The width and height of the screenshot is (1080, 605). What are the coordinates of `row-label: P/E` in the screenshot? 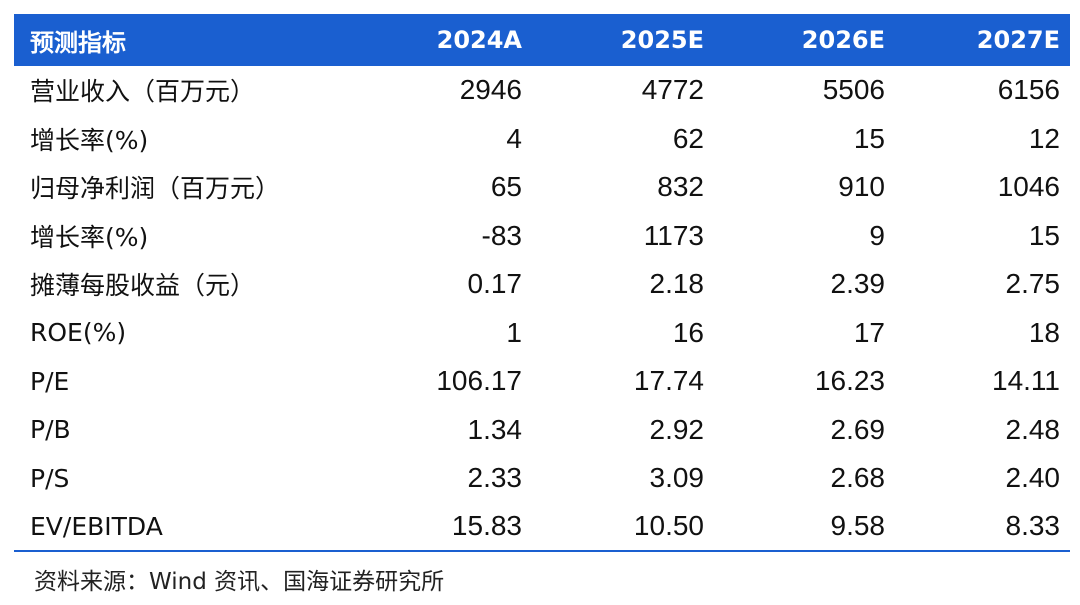 It's located at (50, 381).